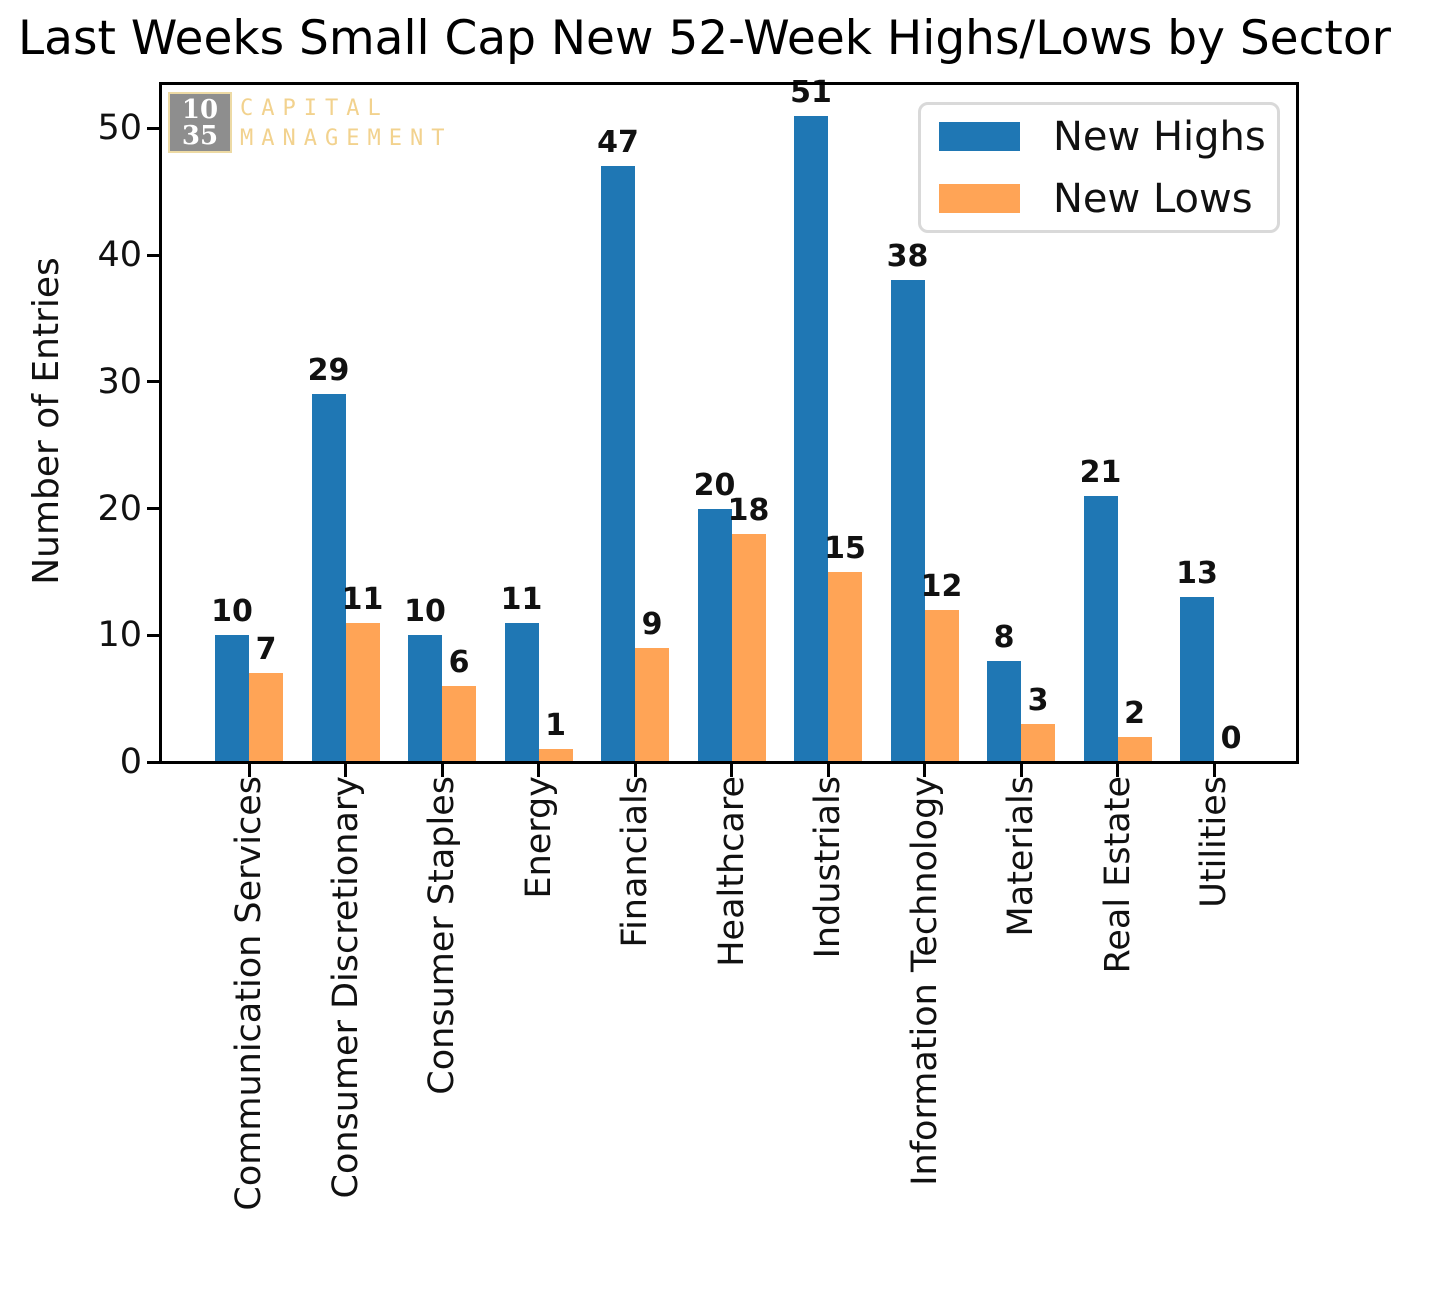  What do you see at coordinates (941, 586) in the screenshot?
I see `value-label-new-lows-information-technology: 12` at bounding box center [941, 586].